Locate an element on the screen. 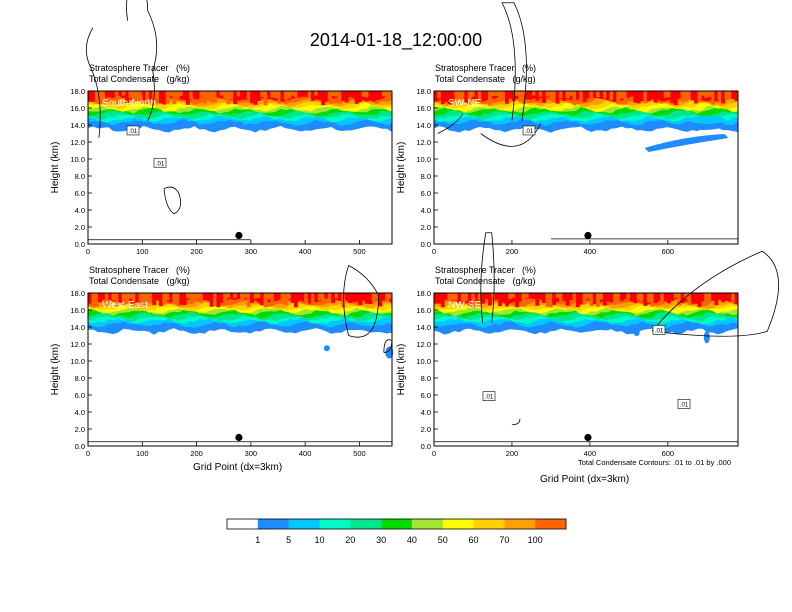  contour-label-box is located at coordinates (529, 130).